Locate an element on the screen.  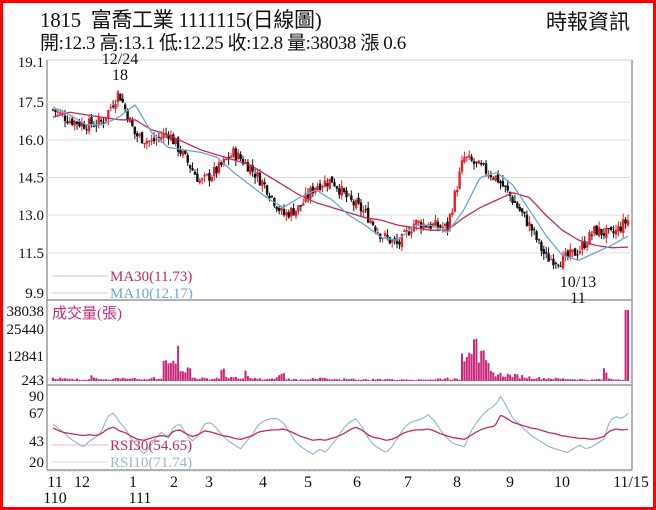
x-axis-month-label: 8 is located at coordinates (457, 482).